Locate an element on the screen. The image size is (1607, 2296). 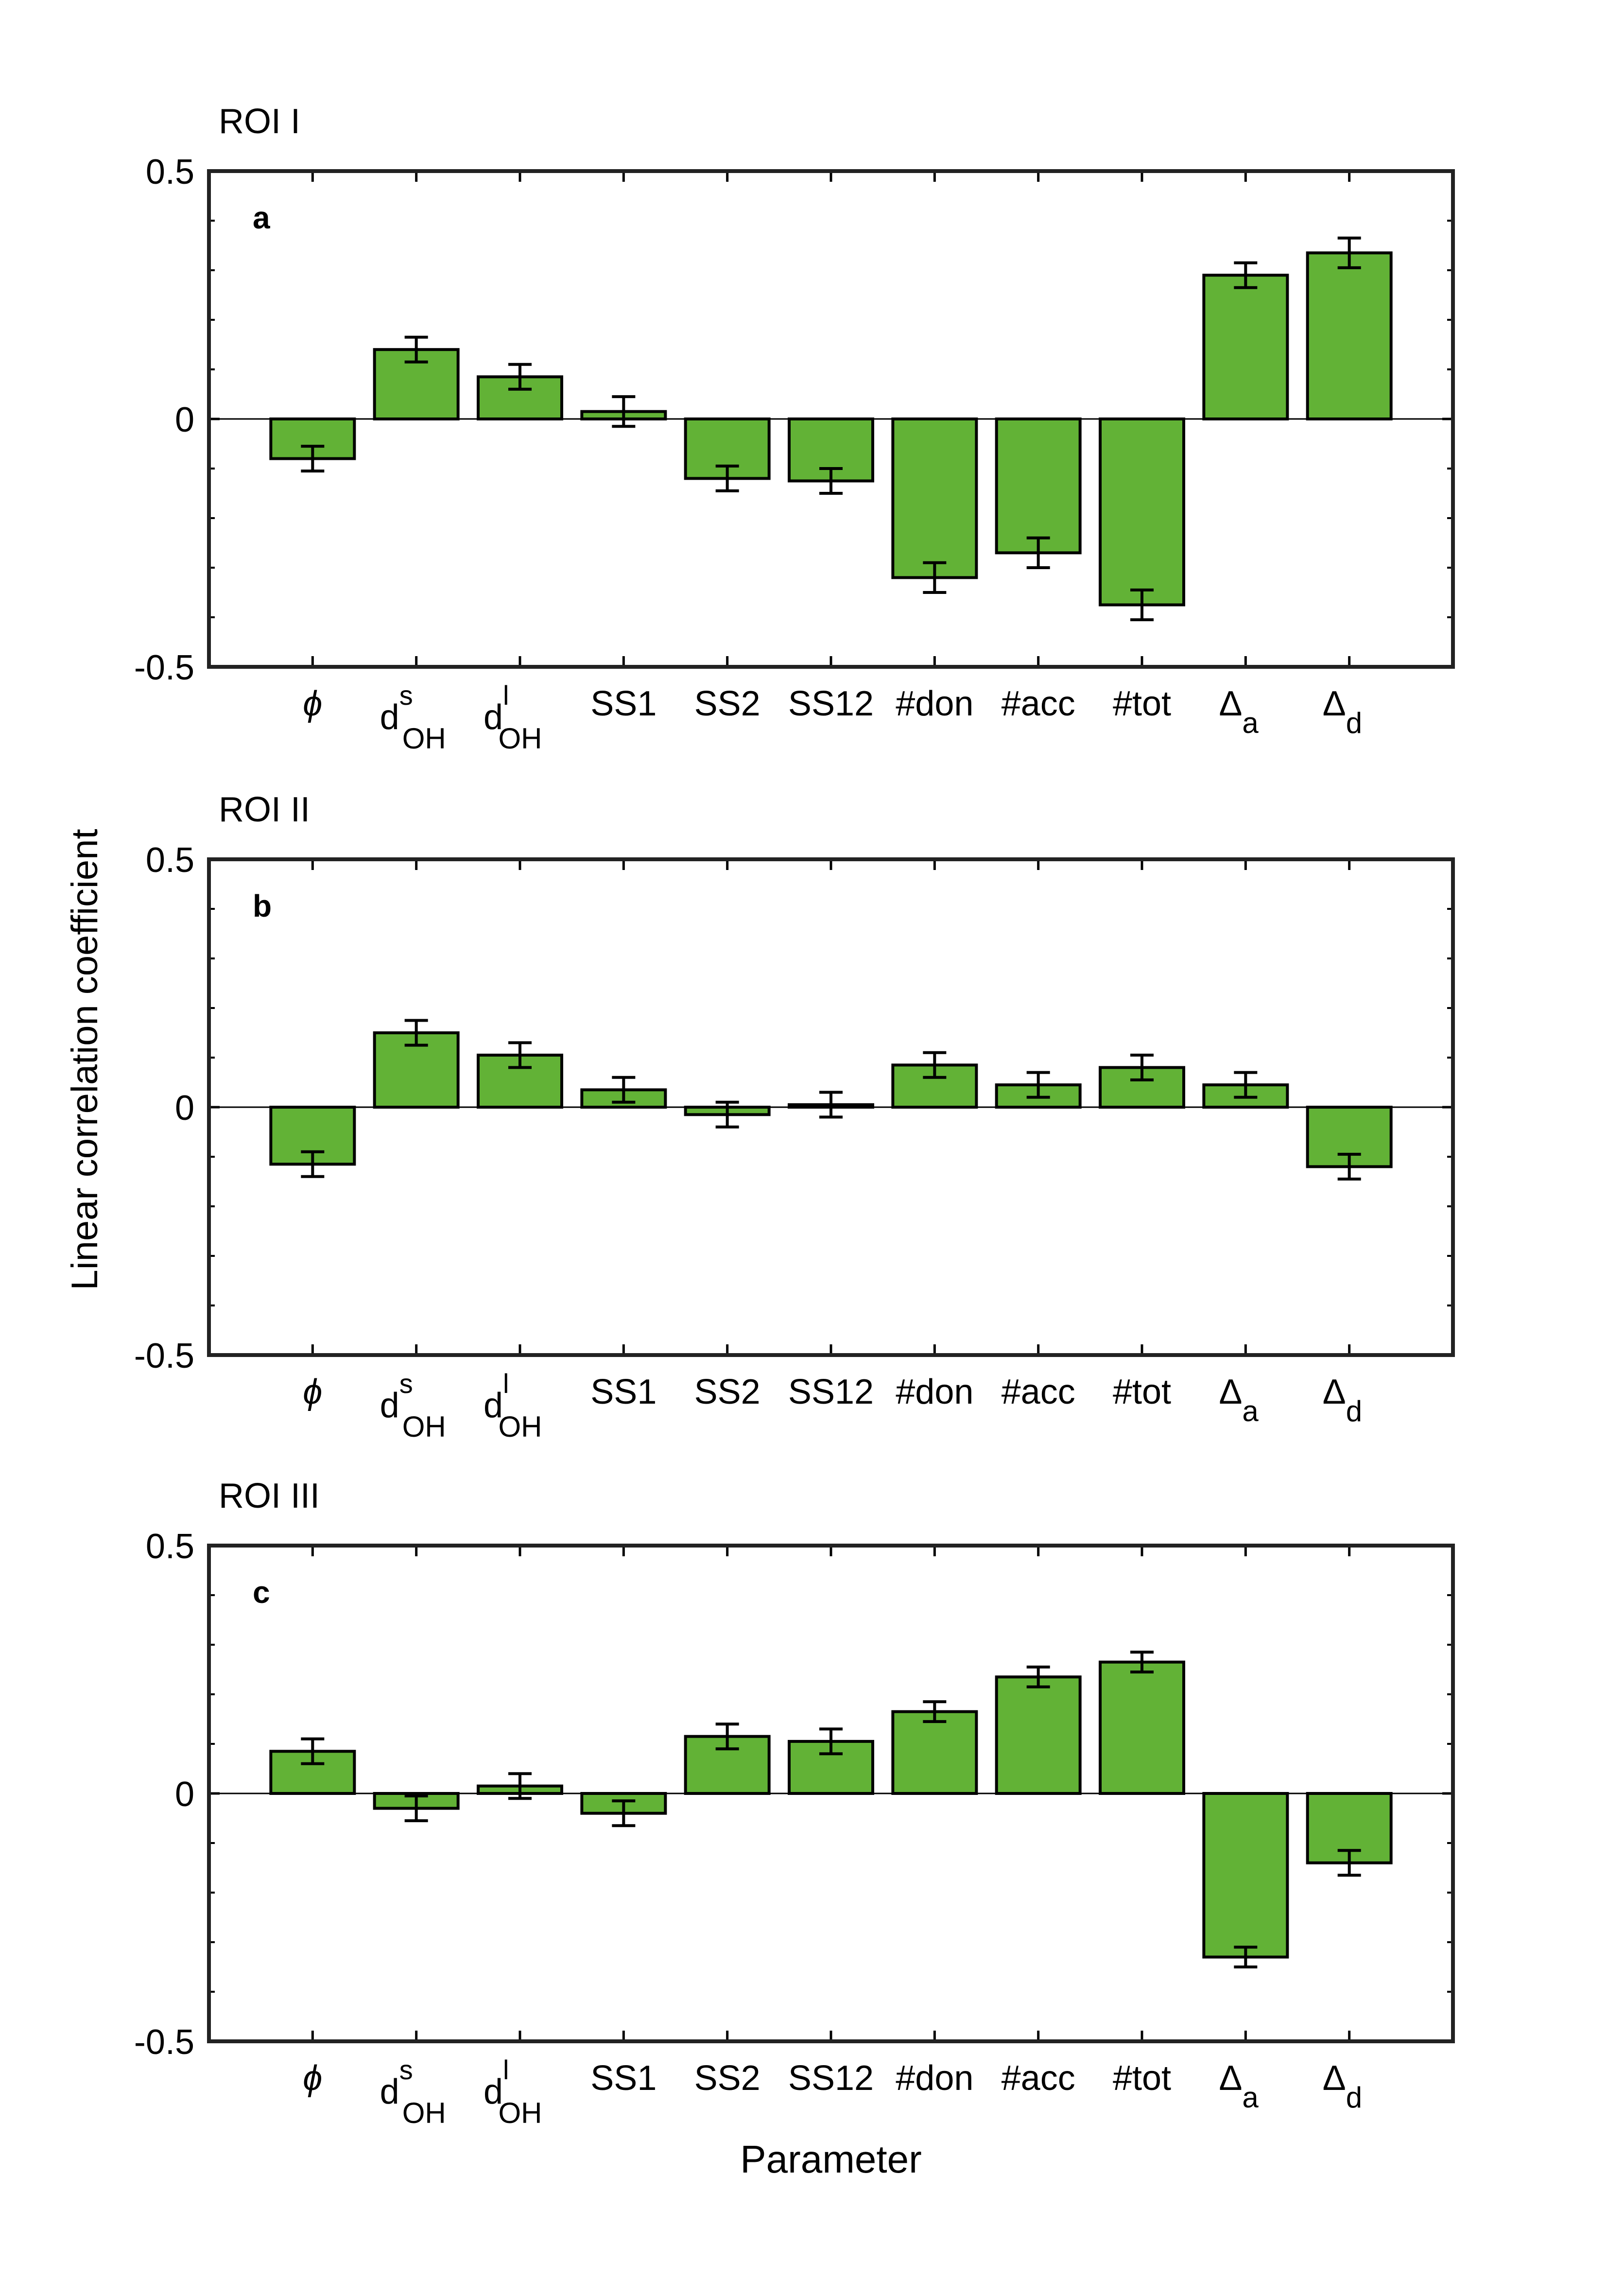
panel-label: b is located at coordinates (262, 905).